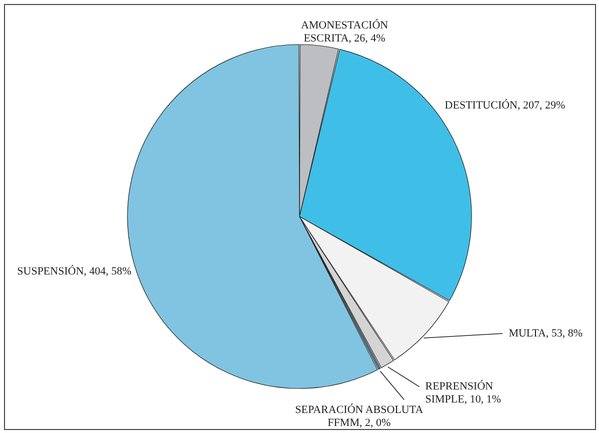 The width and height of the screenshot is (599, 433). I want to click on slice-label: DESTITUCIÓN, 207, 29%, so click(505, 105).